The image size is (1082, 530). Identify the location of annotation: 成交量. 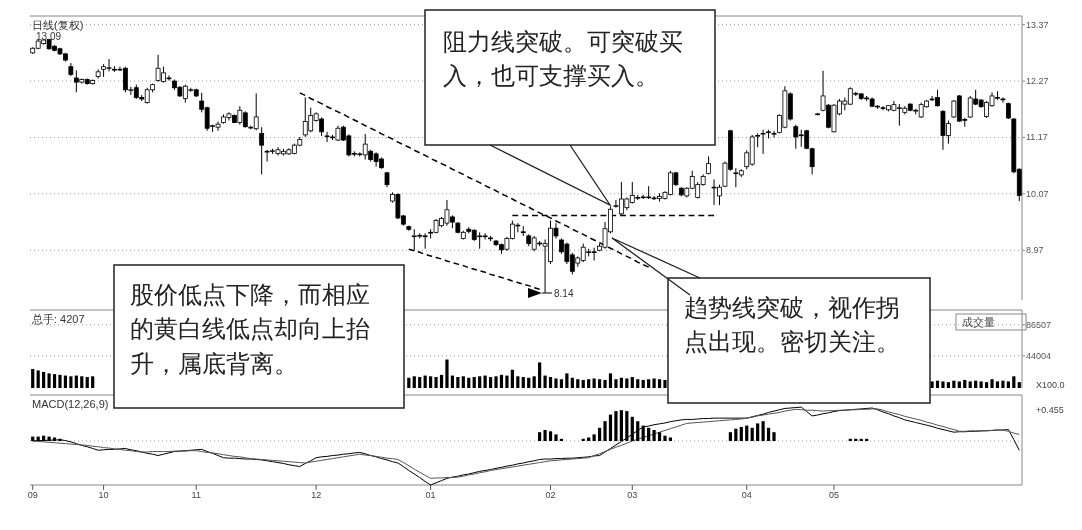
(978, 322).